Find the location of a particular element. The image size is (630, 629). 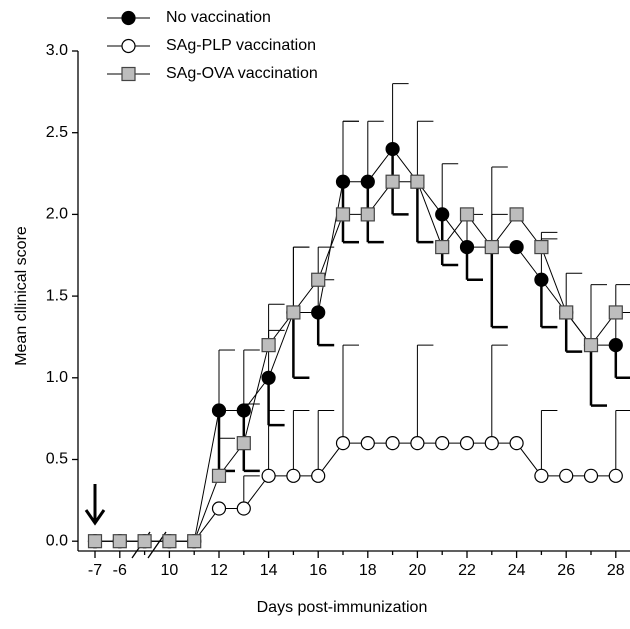

y-tick-label: 2.5 is located at coordinates (57, 132).